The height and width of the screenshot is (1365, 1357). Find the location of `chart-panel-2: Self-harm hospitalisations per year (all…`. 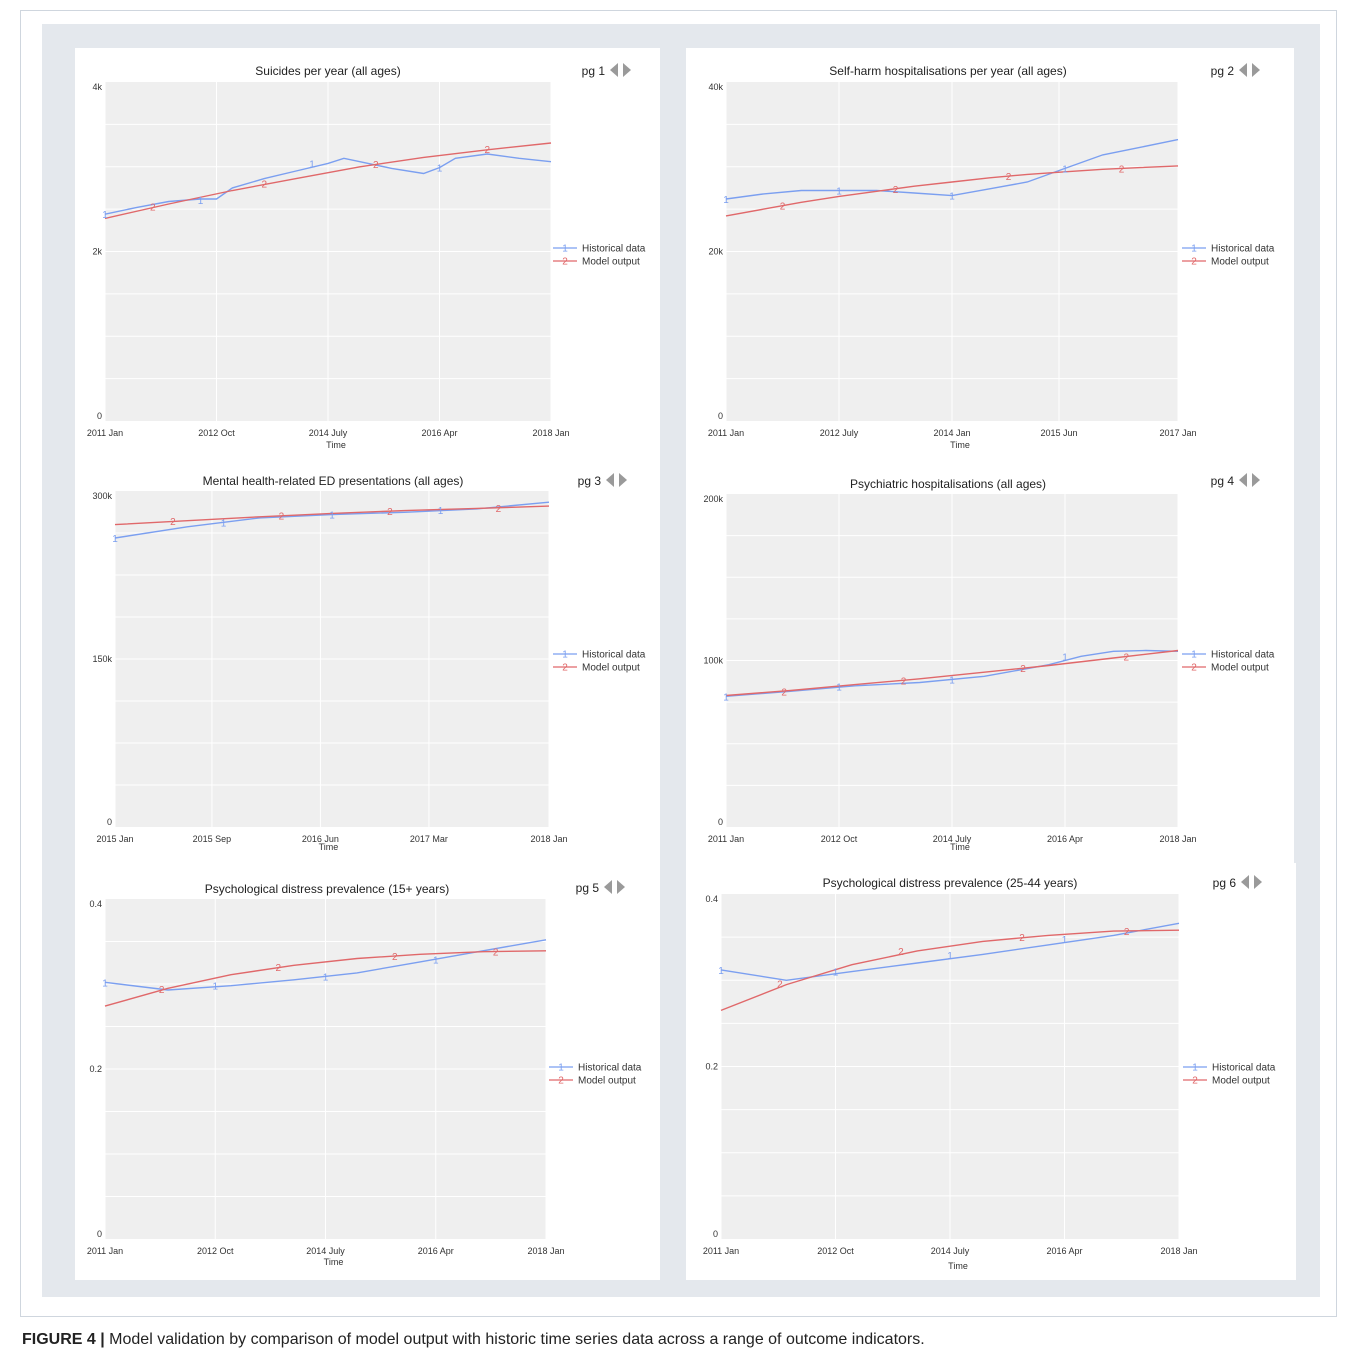

chart-panel-2: Self-harm hospitalisations per year (all… is located at coordinates (990, 253).